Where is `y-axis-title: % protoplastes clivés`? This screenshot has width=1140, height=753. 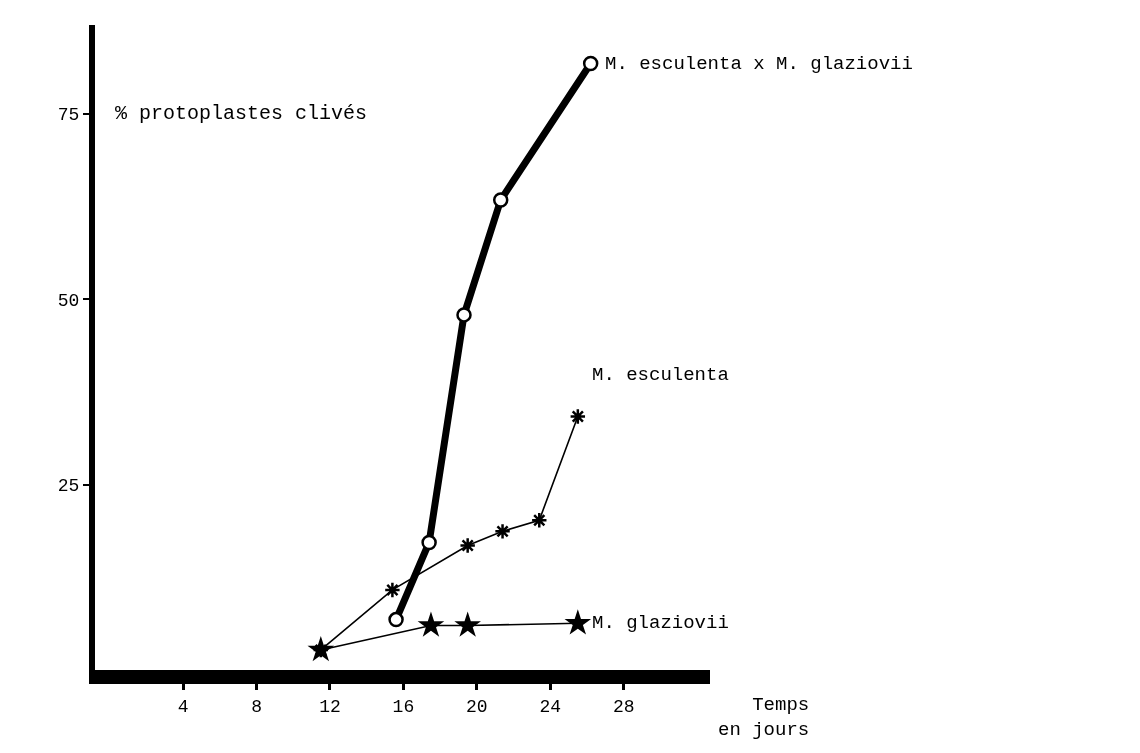 y-axis-title: % protoplastes clivés is located at coordinates (241, 113).